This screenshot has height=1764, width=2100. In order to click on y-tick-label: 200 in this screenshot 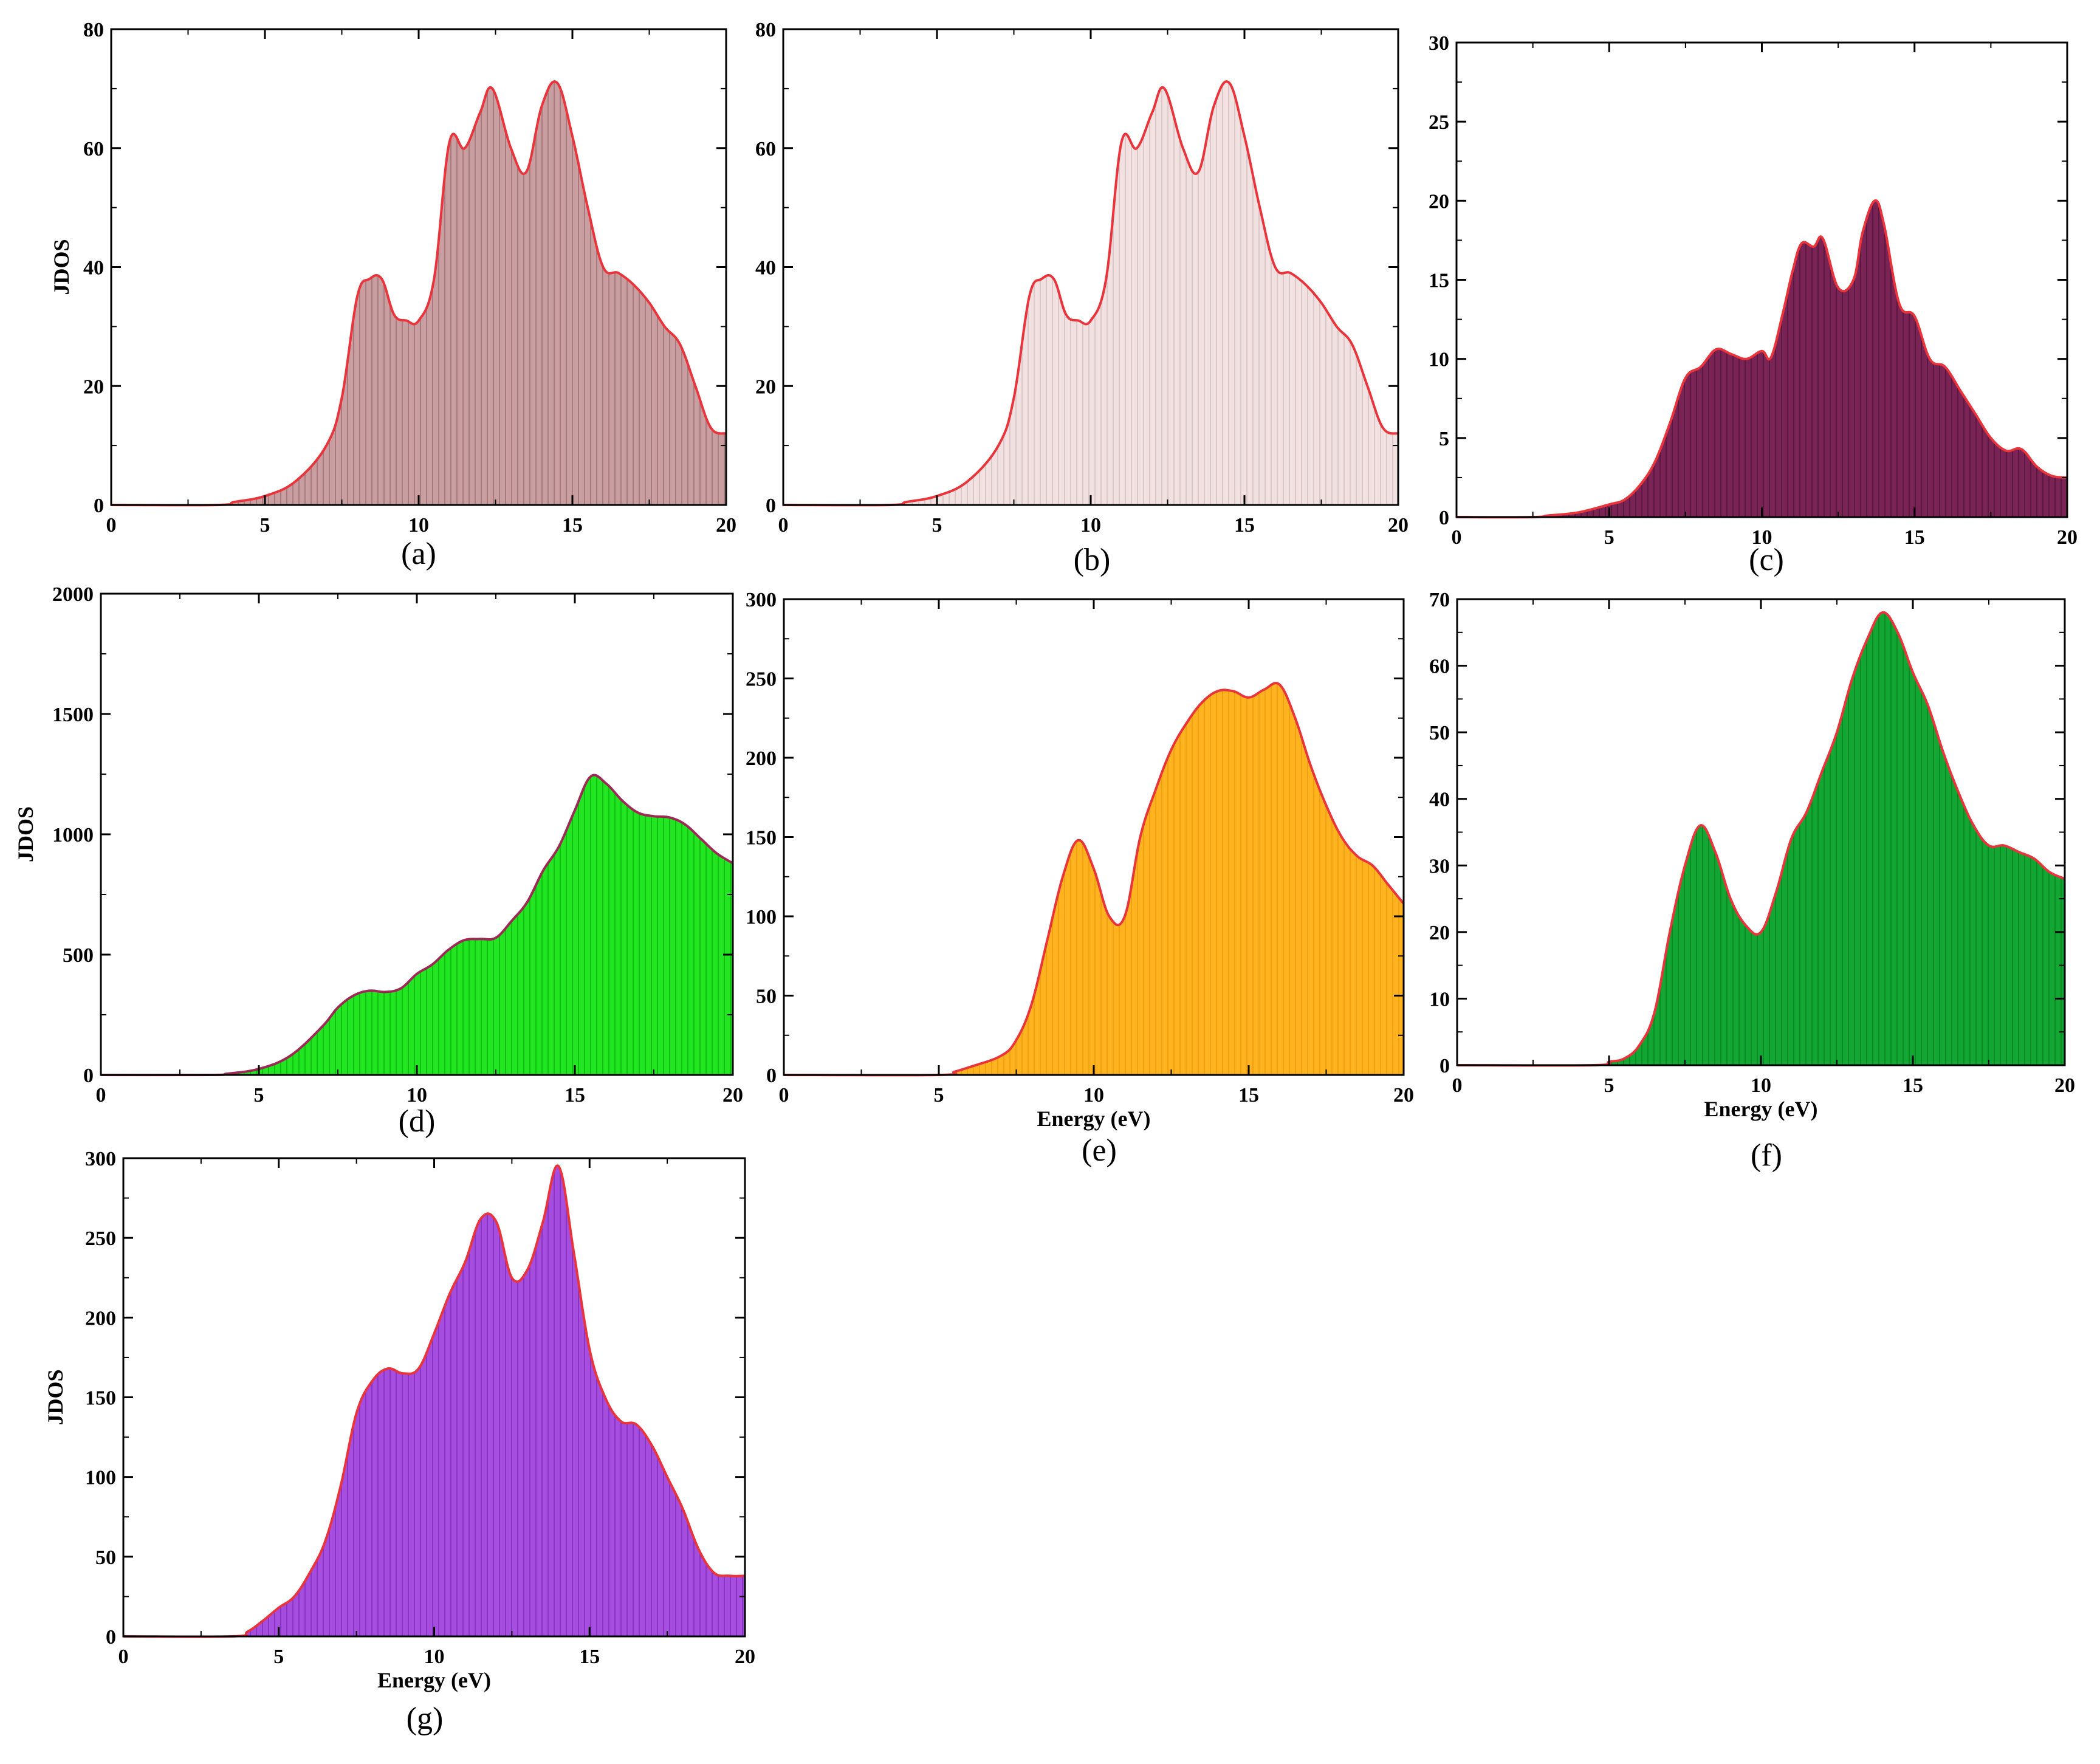, I will do `click(761, 759)`.